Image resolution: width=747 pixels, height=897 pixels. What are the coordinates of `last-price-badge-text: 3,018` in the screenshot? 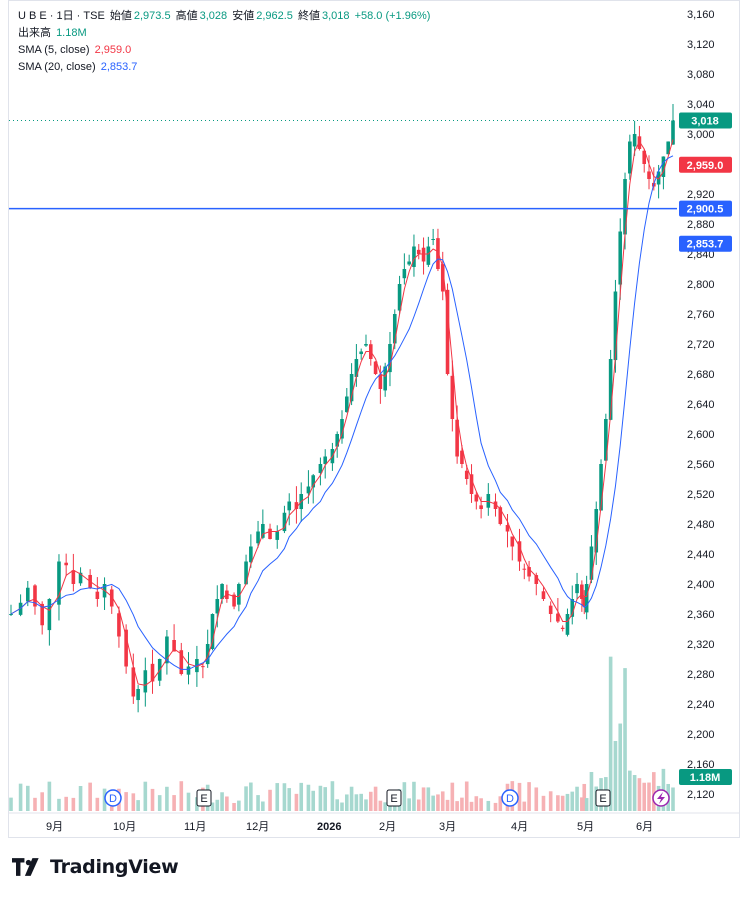 It's located at (705, 122).